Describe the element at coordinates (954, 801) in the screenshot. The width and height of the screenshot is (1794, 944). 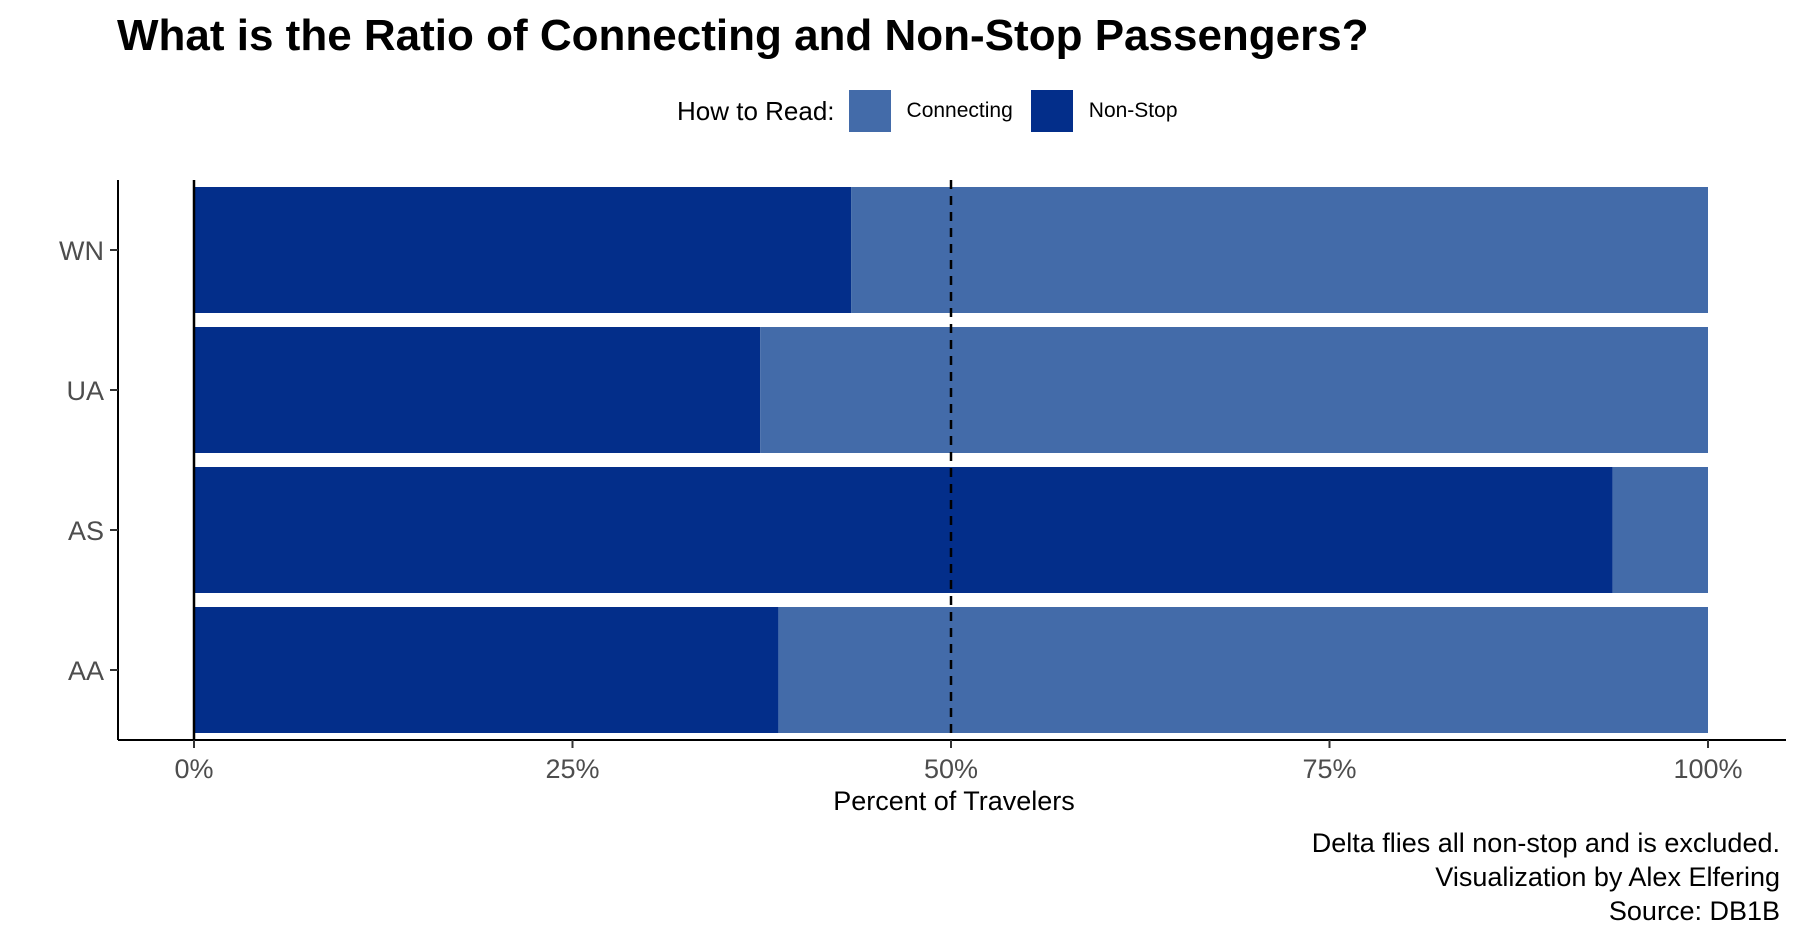
I see `x-axis-title: Percent of Travelers` at that location.